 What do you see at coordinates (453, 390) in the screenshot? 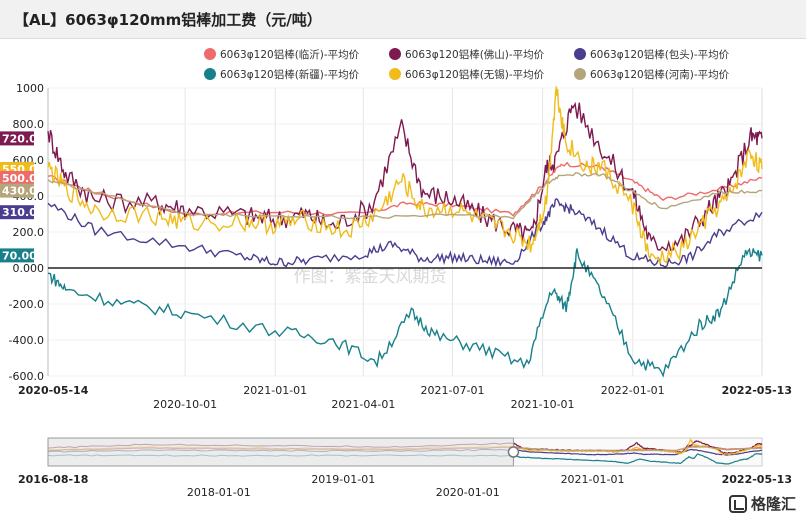
I see `x-tick-label: 2021-07-01` at bounding box center [453, 390].